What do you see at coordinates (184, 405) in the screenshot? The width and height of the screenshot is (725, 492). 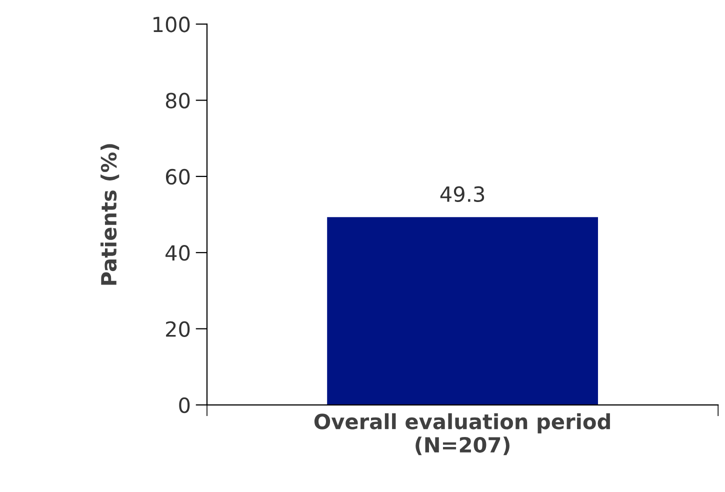 I see `y-tick-label: 0` at bounding box center [184, 405].